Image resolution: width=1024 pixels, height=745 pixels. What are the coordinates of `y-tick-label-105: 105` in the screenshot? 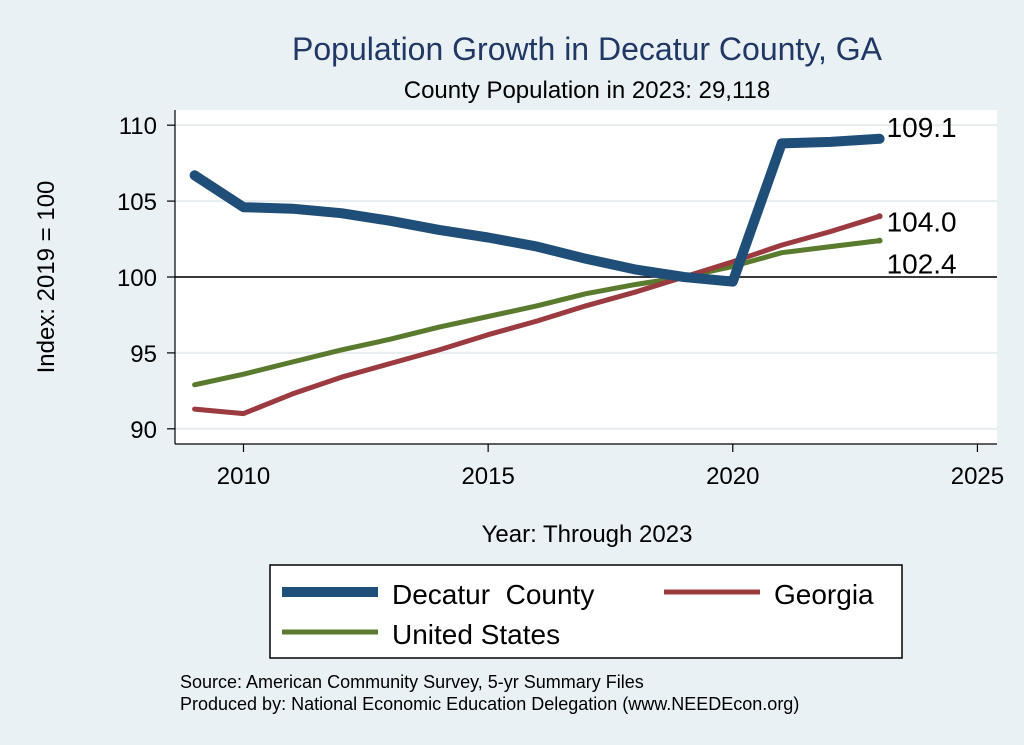 It's located at (137, 202).